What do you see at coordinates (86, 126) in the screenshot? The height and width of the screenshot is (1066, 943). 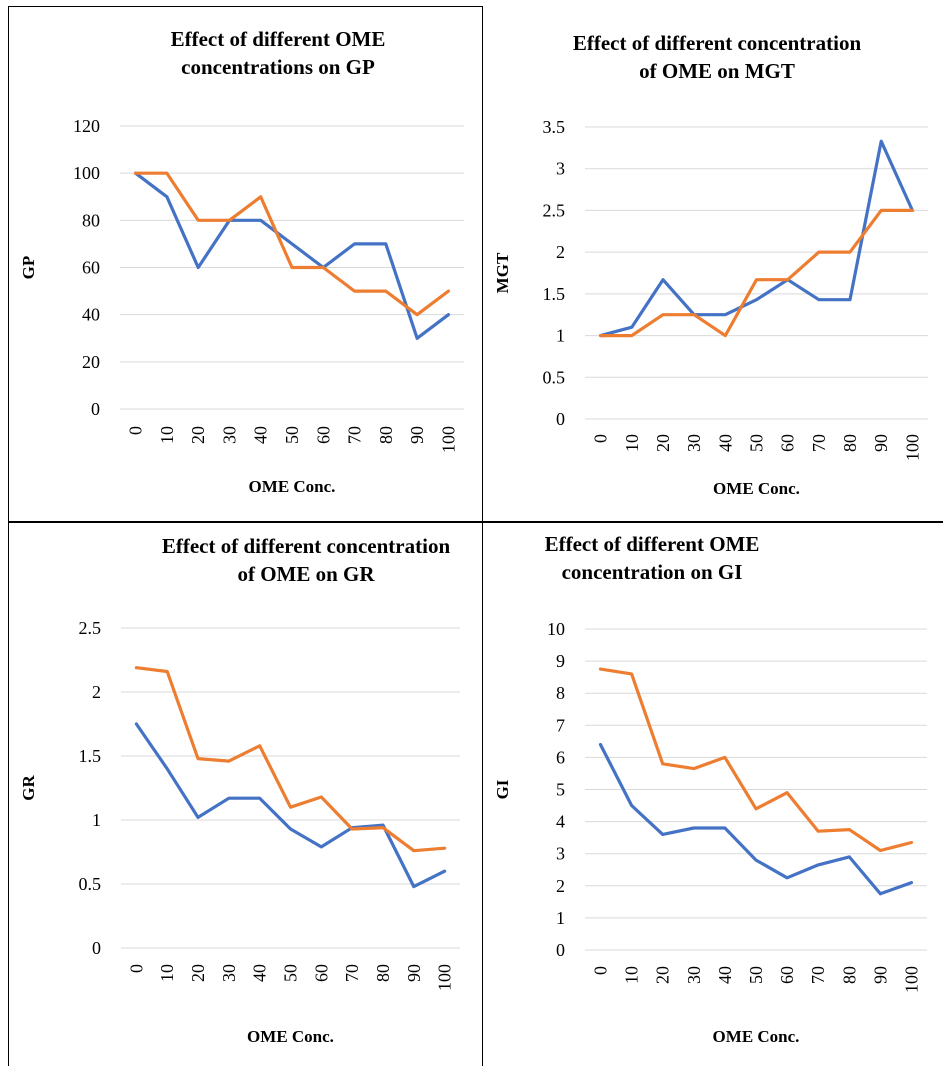 I see `y-tick-label: 120` at bounding box center [86, 126].